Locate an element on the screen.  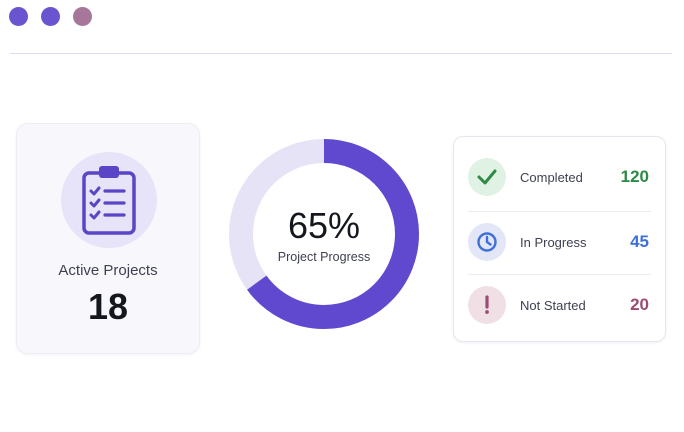
status-row-completed: Completed 120 is located at coordinates (559, 178).